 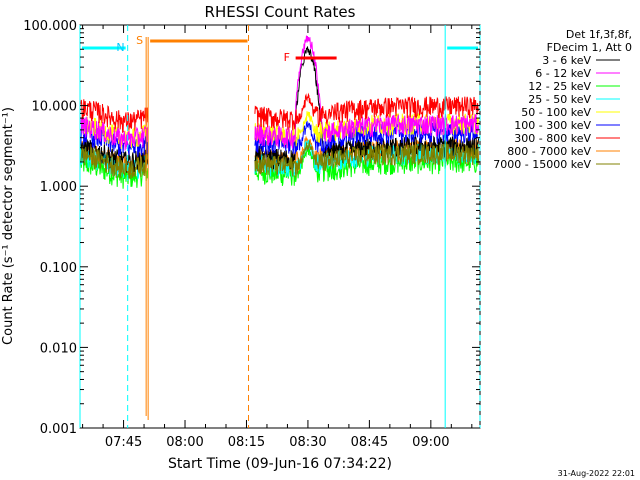 What do you see at coordinates (552, 125) in the screenshot?
I see `legend-entry-label: 100 - 300 keV` at bounding box center [552, 125].